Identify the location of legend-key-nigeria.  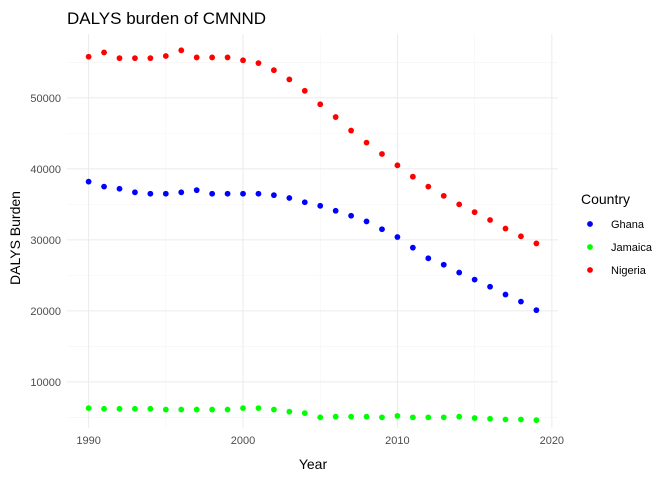
(590, 270).